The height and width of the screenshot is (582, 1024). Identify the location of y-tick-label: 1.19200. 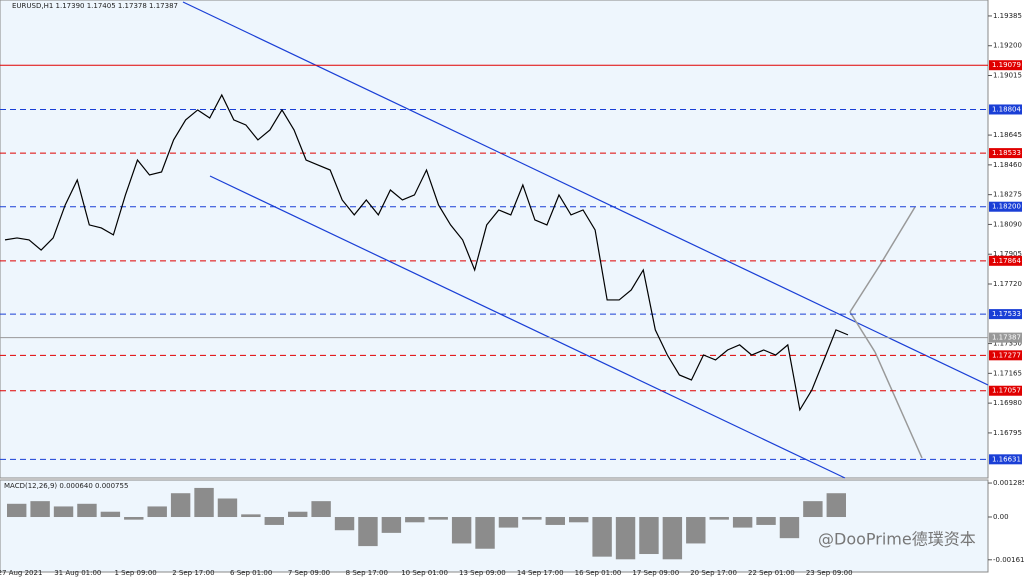
(1007, 46).